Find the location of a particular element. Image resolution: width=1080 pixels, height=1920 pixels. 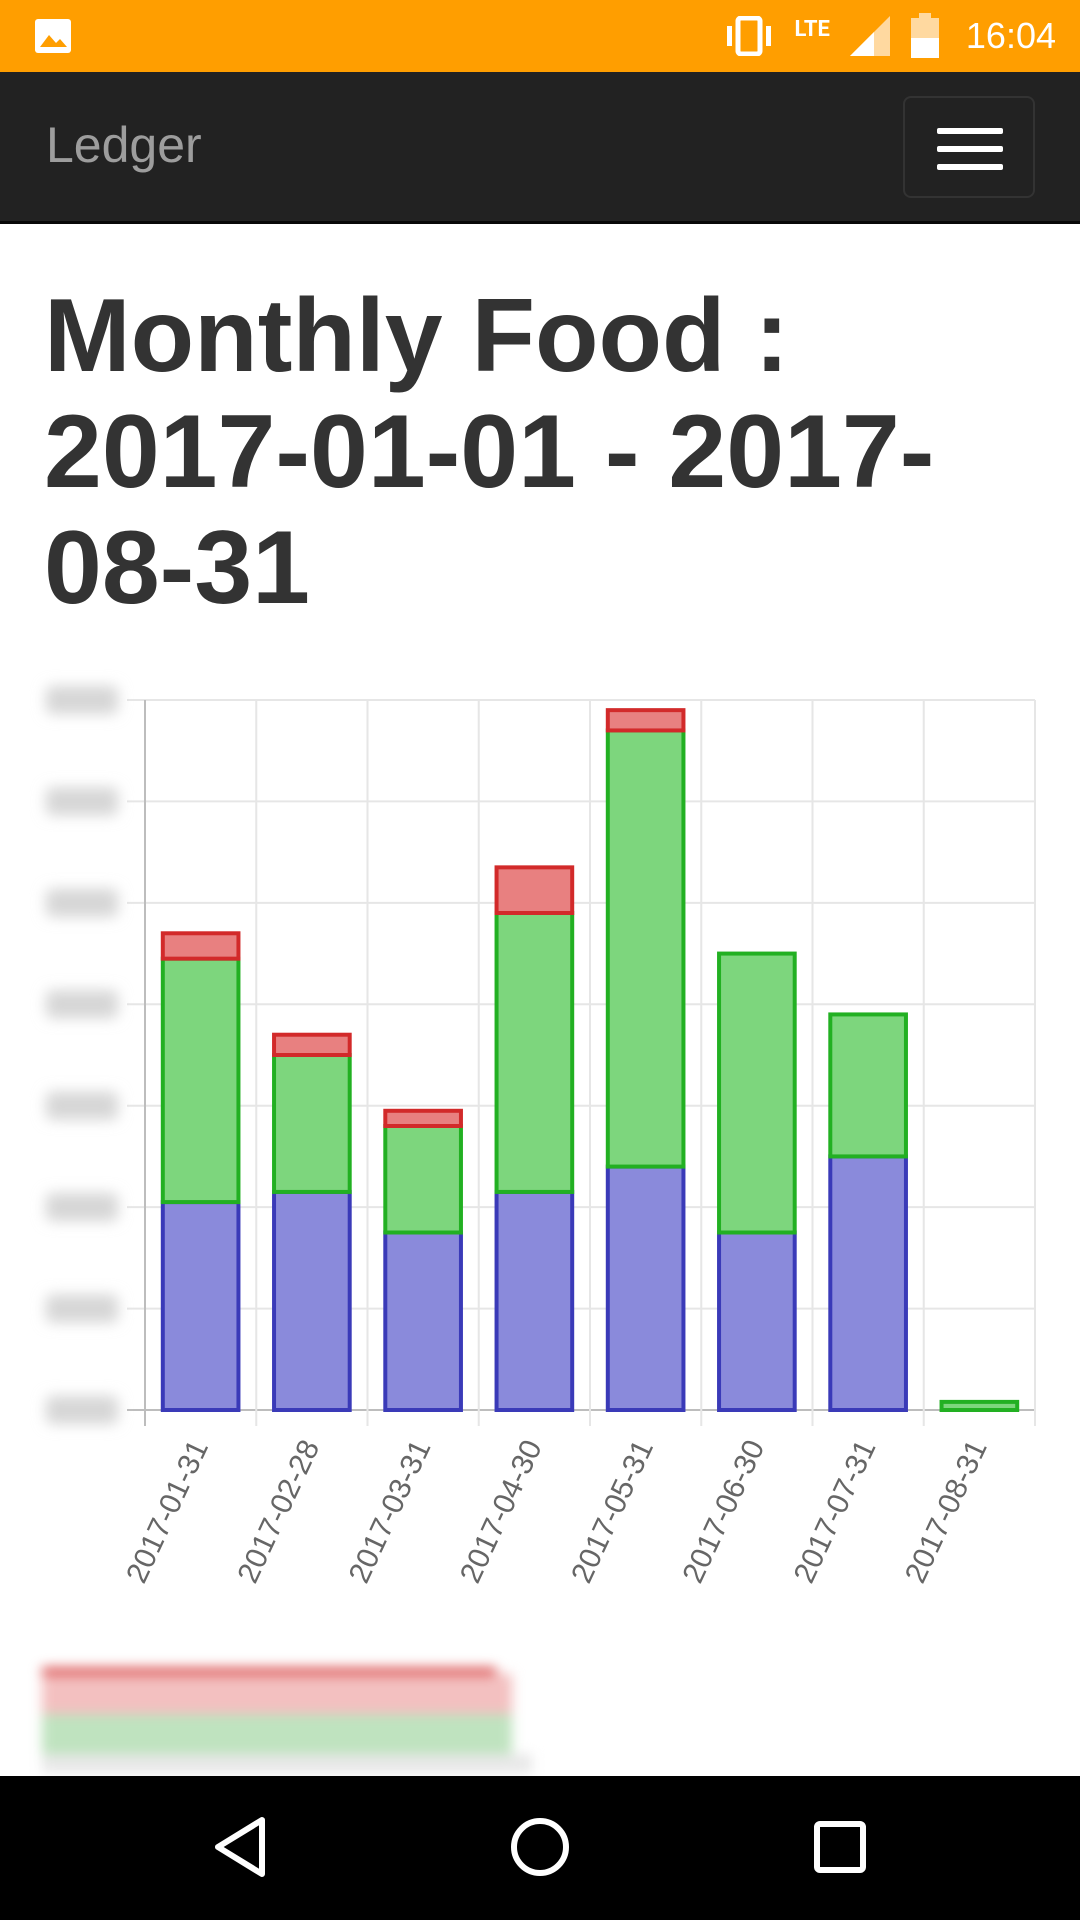

clock: 16:04 is located at coordinates (1010, 35).